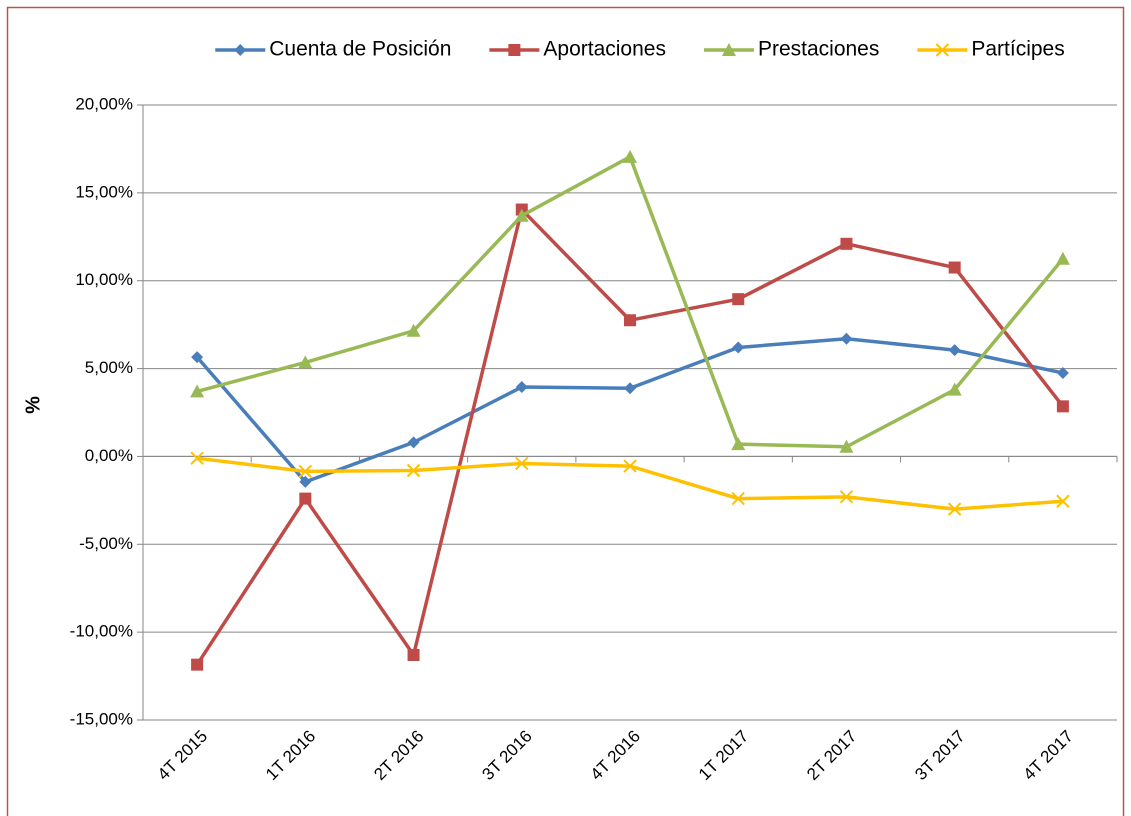  Describe the element at coordinates (818, 49) in the screenshot. I see `legend-label: Prestaciones` at that location.